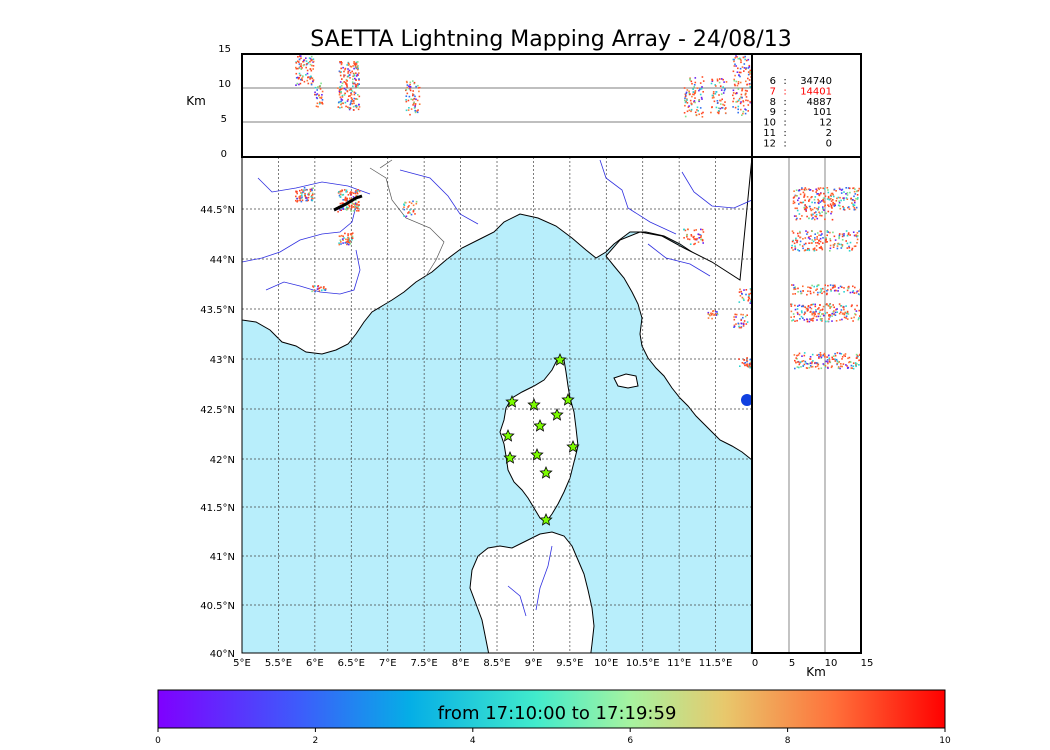  Describe the element at coordinates (825, 278) in the screenshot. I see `lightning-sources-side` at that location.